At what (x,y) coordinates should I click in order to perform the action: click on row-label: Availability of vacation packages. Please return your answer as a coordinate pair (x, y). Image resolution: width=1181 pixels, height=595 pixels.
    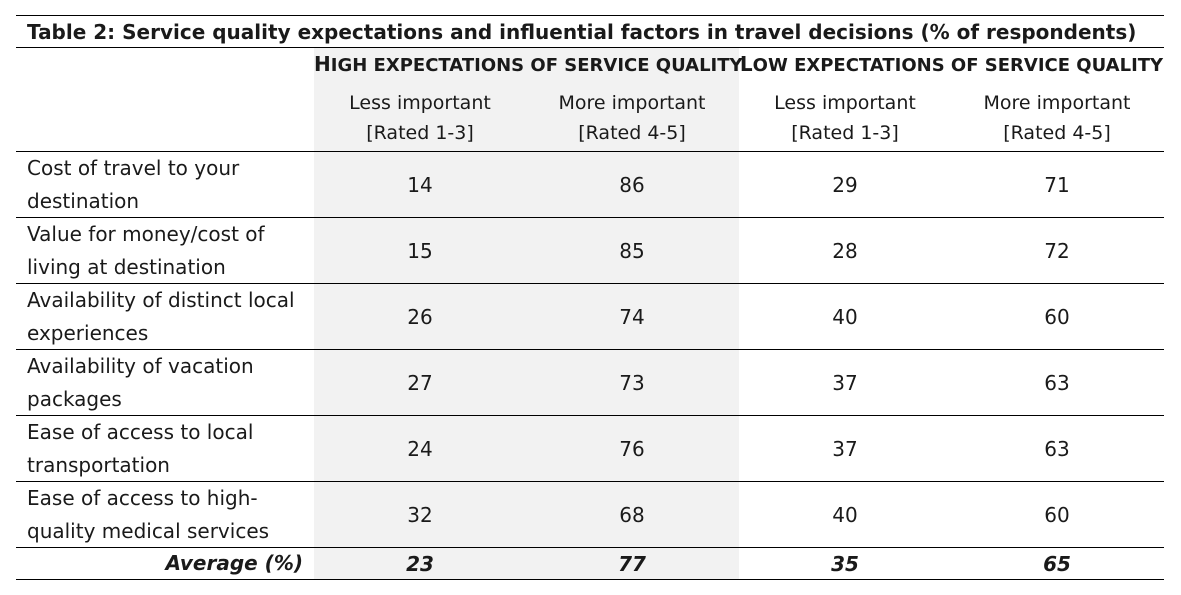
    Looking at the image, I should click on (140, 382).